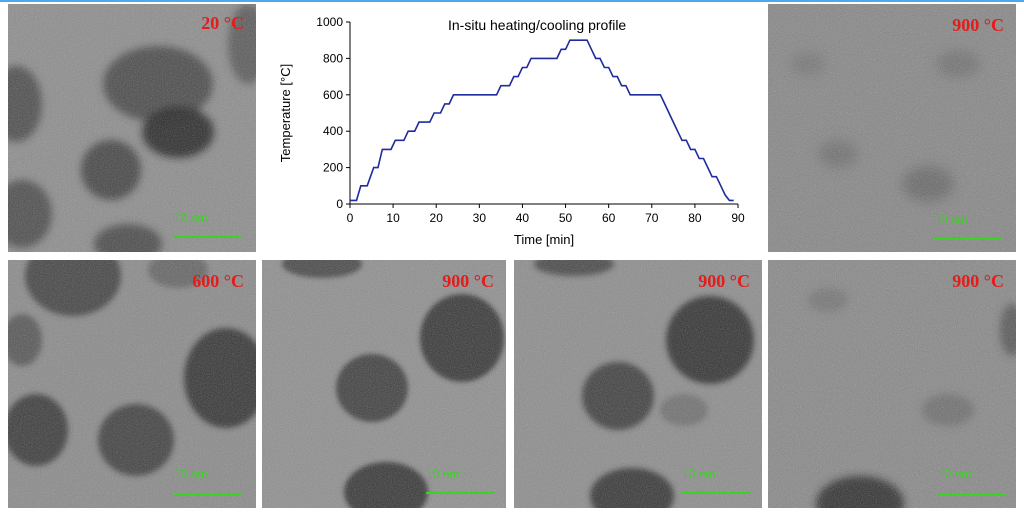 The height and width of the screenshot is (512, 1024). Describe the element at coordinates (333, 131) in the screenshot. I see `chart-y-tick-label: 400` at that location.